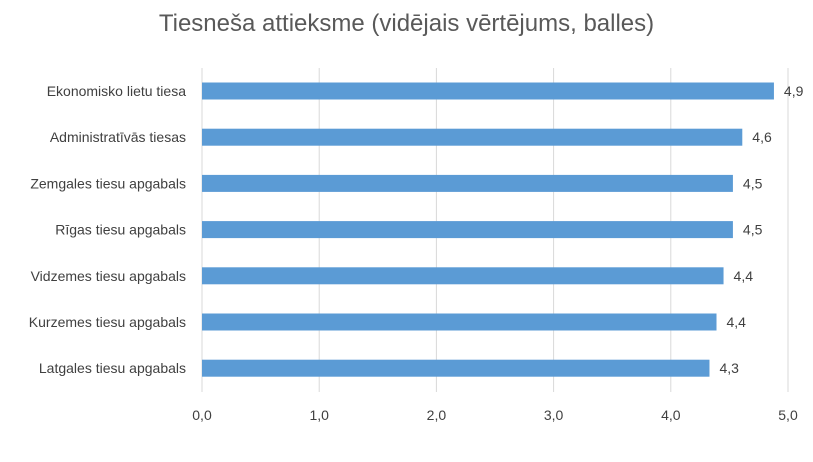 The image size is (813, 462). What do you see at coordinates (118, 137) in the screenshot?
I see `category-label: Administratīvās tiesas` at bounding box center [118, 137].